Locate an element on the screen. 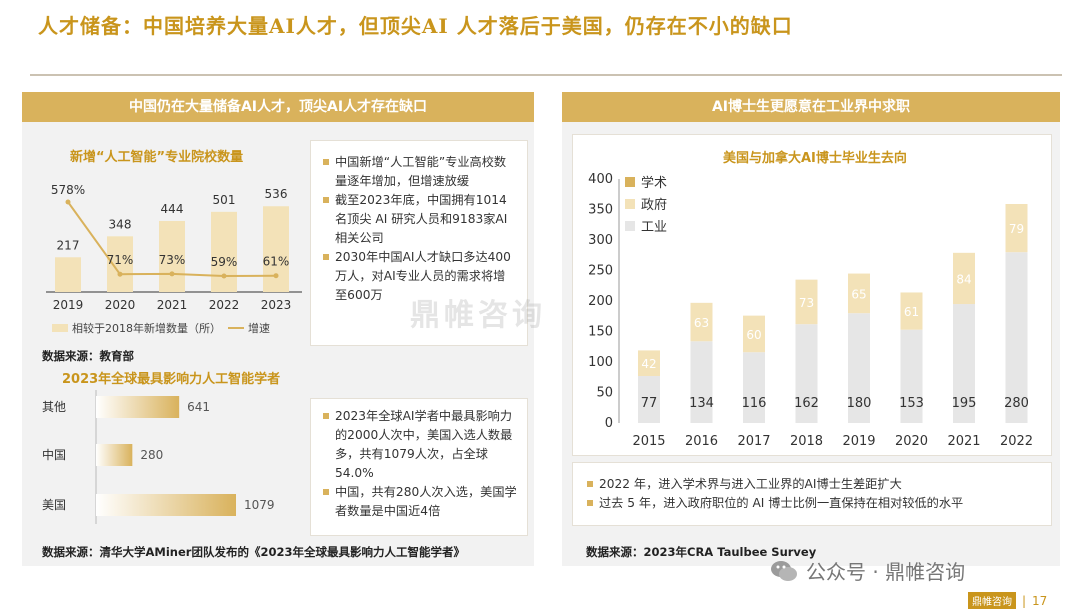 The height and width of the screenshot is (616, 1080). chart3-y-tick-label: 50 is located at coordinates (604, 393).